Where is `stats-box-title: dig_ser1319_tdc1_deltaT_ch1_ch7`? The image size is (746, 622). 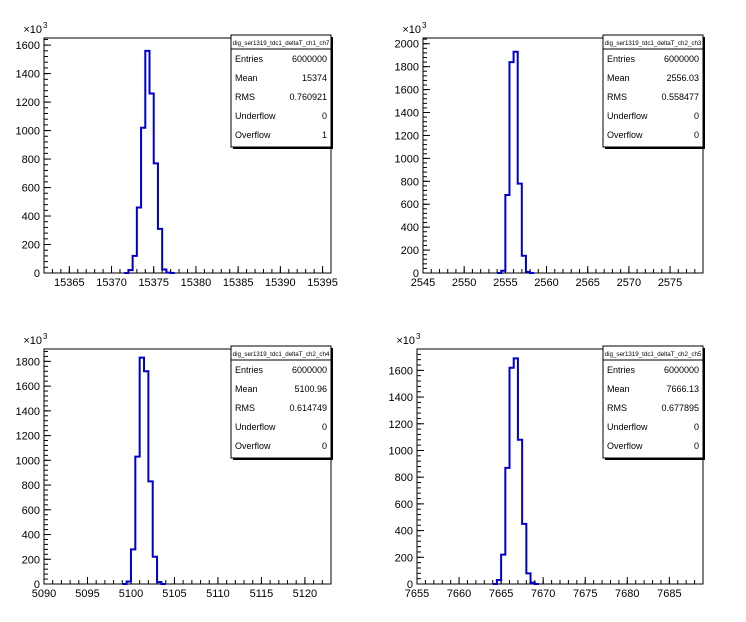 stats-box-title: dig_ser1319_tdc1_deltaT_ch1_ch7 is located at coordinates (281, 43).